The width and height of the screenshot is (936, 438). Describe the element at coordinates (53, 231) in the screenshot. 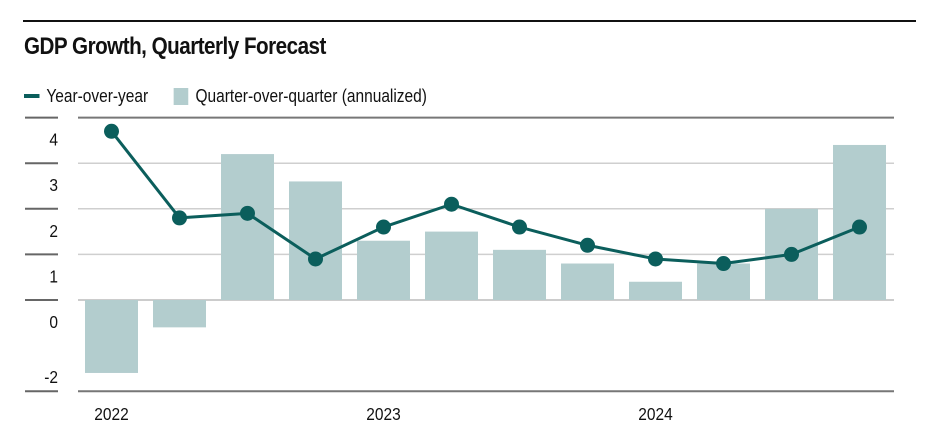

I see `y-tick-label: 2` at that location.